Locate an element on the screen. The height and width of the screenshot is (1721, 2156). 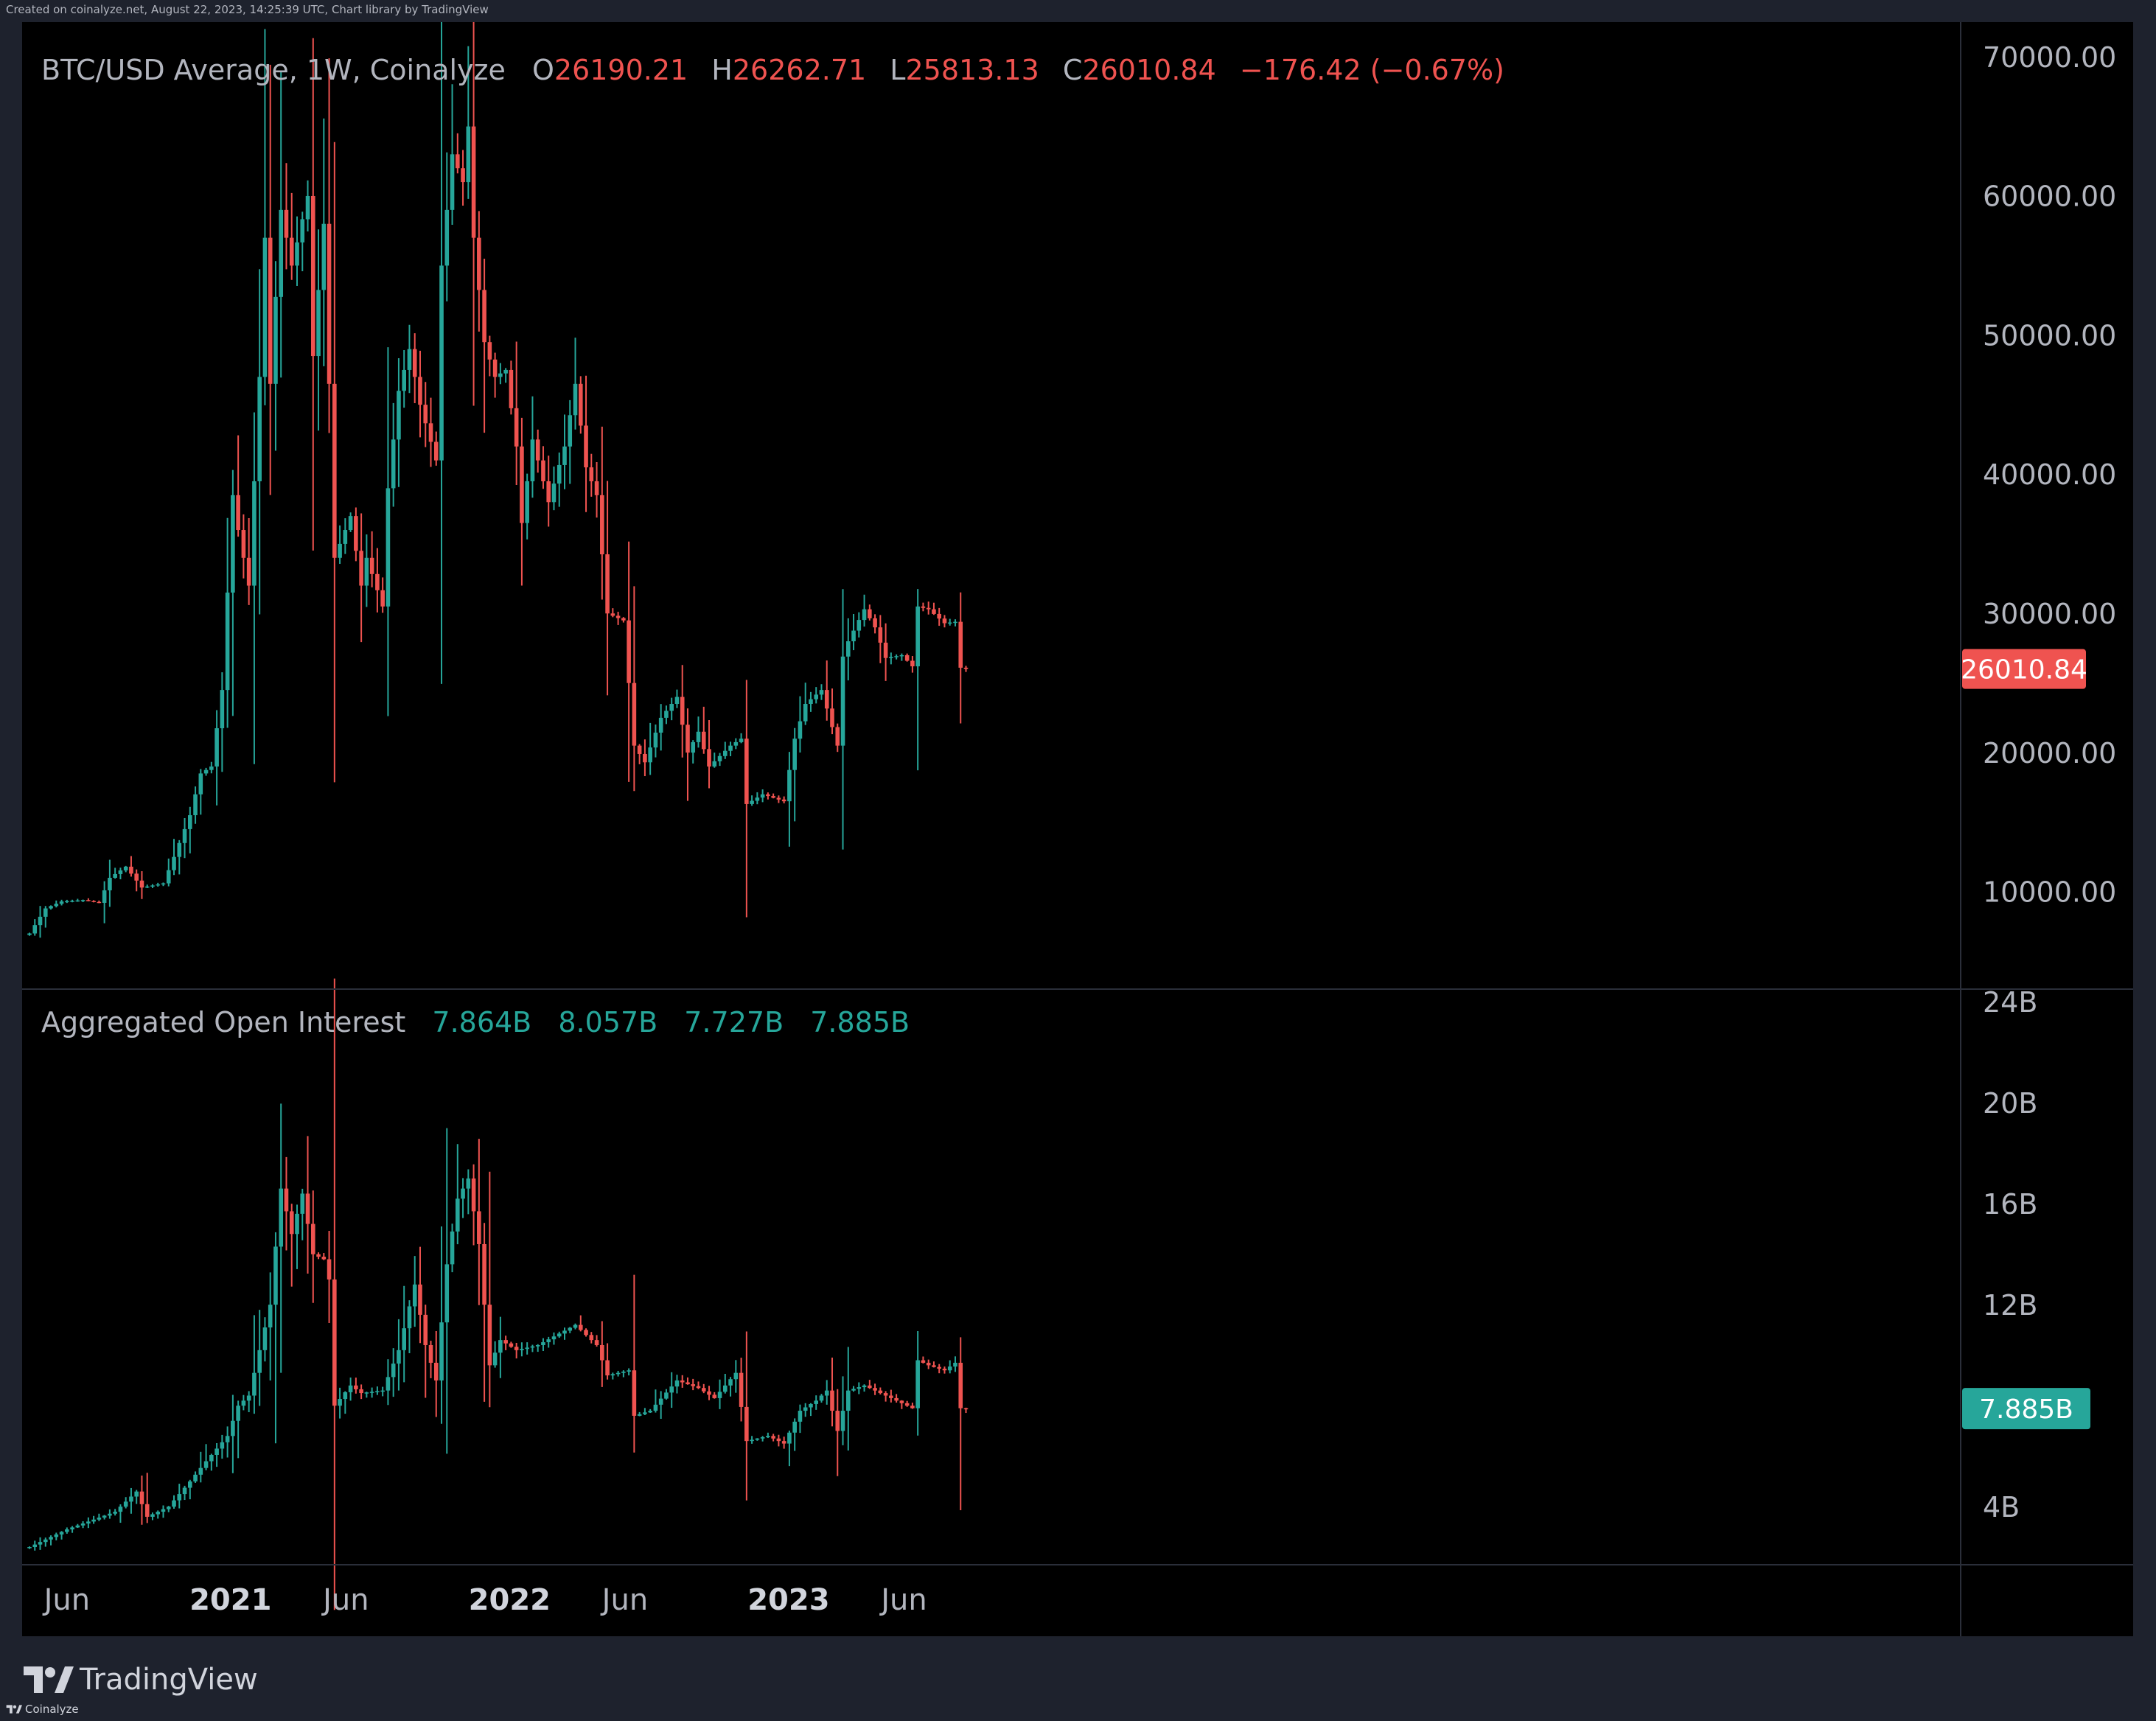
price-legend-low: 25813.13 is located at coordinates (972, 70).